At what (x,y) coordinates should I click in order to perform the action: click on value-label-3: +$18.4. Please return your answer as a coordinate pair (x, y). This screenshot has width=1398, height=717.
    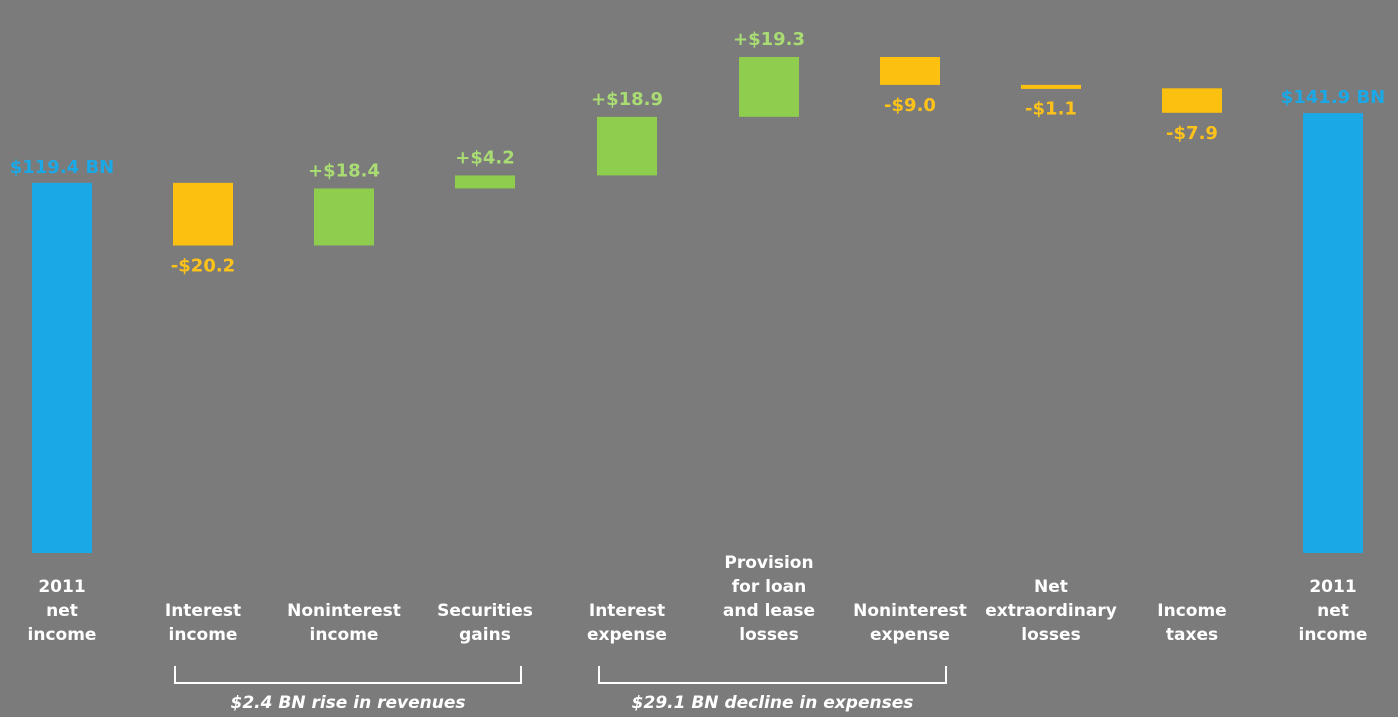
    Looking at the image, I should click on (344, 170).